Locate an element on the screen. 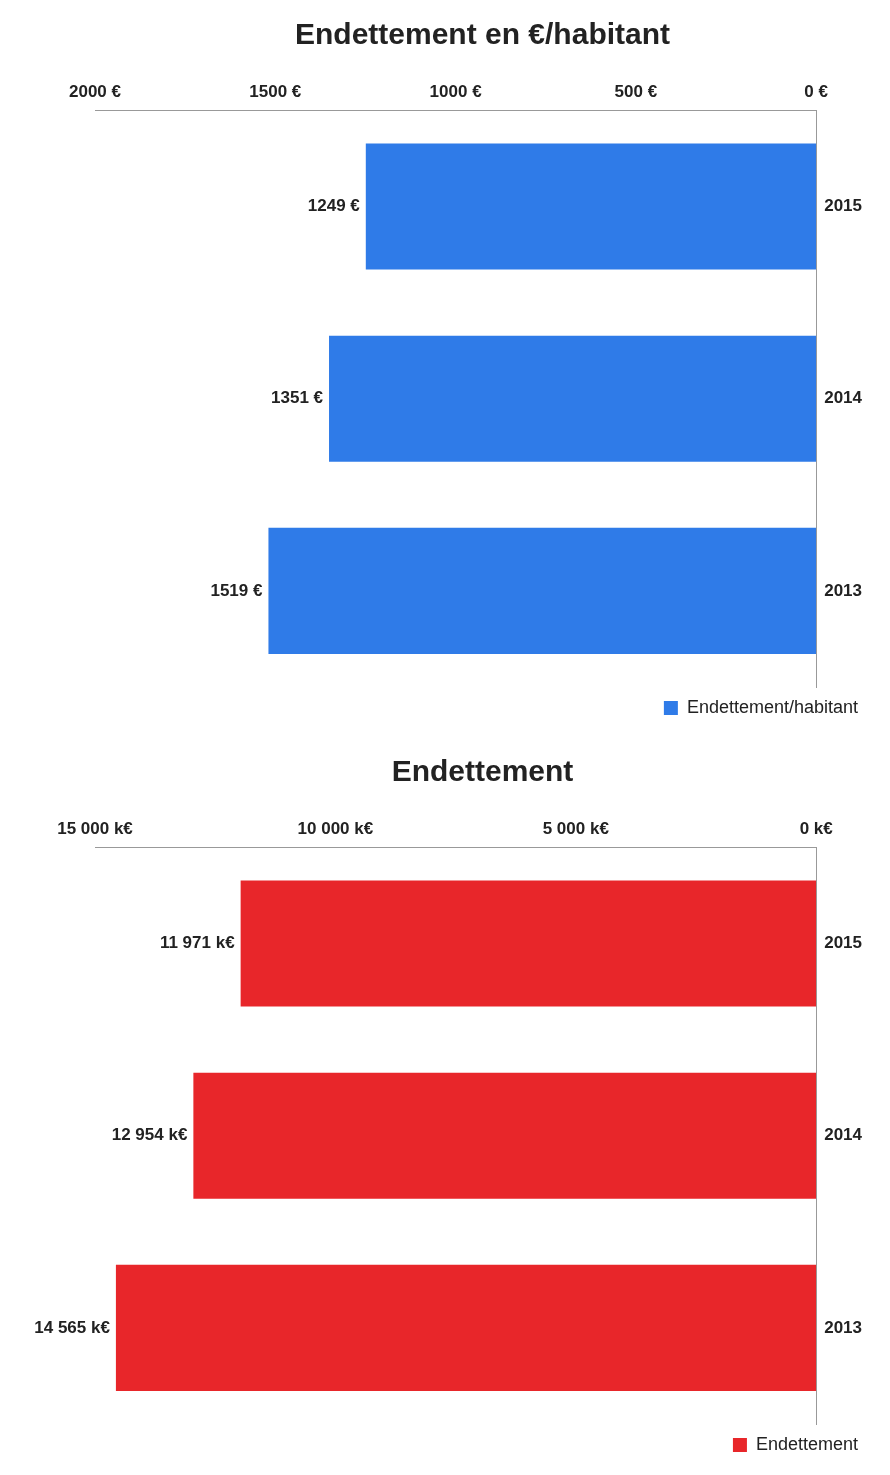 The height and width of the screenshot is (1475, 890). x-tick-label: 15 000 k€ is located at coordinates (95, 828).